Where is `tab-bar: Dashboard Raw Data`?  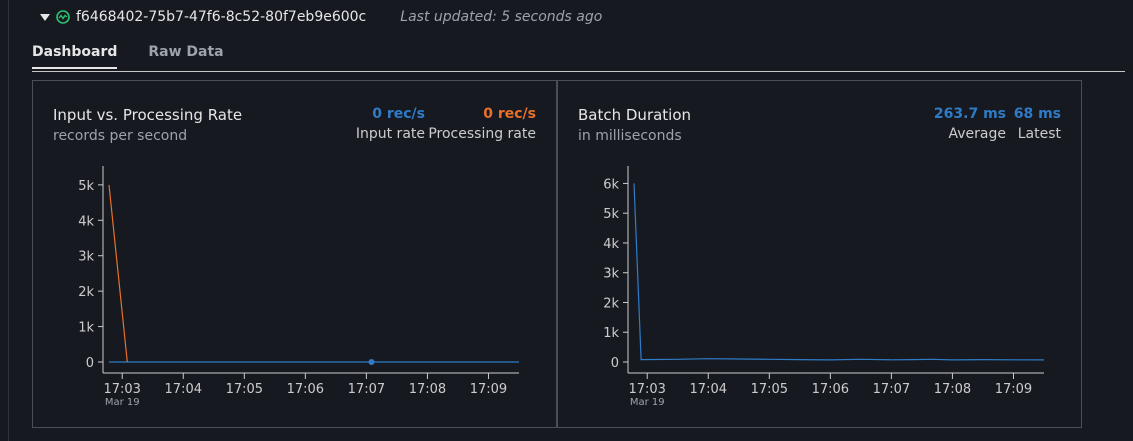
tab-bar: Dashboard Raw Data is located at coordinates (143, 56).